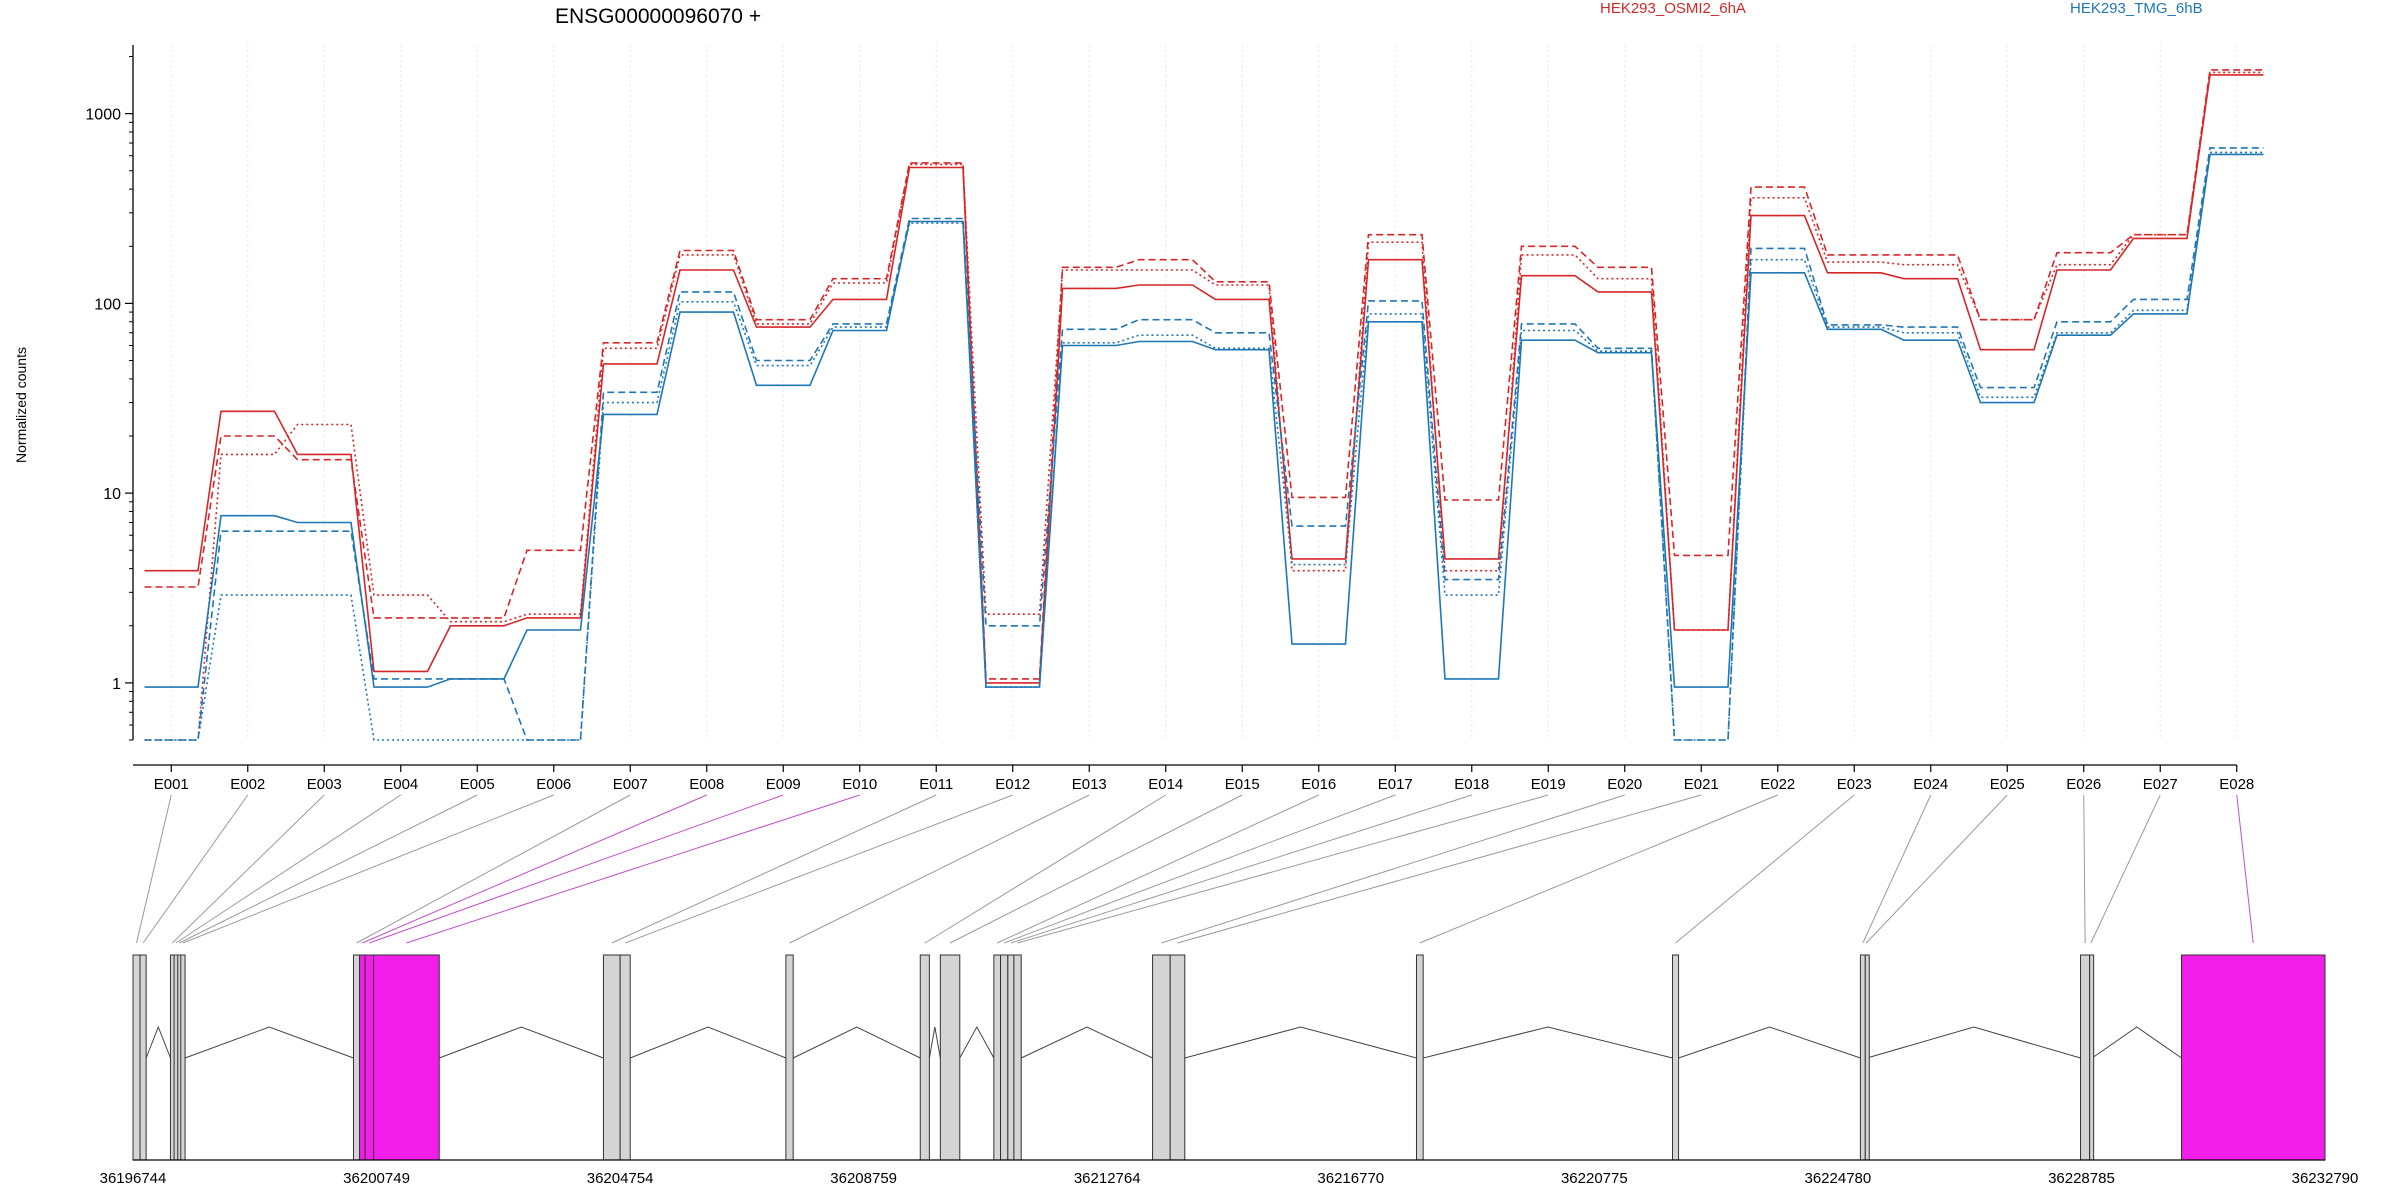 The image size is (2400, 1200). Describe the element at coordinates (493, 869) in the screenshot. I see `connector-e007` at that location.